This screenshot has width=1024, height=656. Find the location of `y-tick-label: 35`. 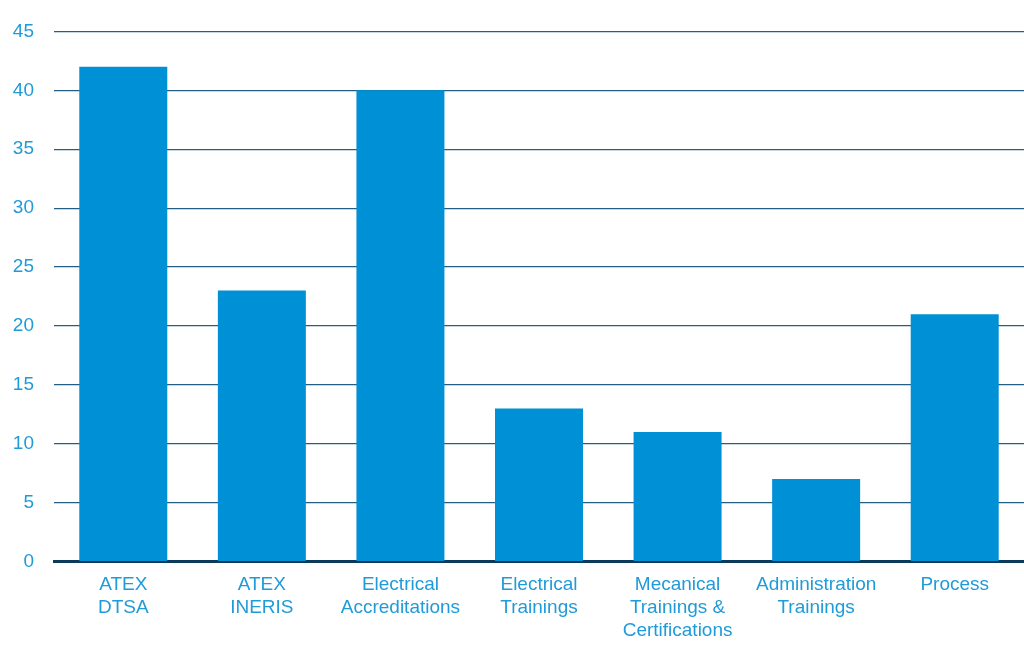

y-tick-label: 35 is located at coordinates (23, 148).